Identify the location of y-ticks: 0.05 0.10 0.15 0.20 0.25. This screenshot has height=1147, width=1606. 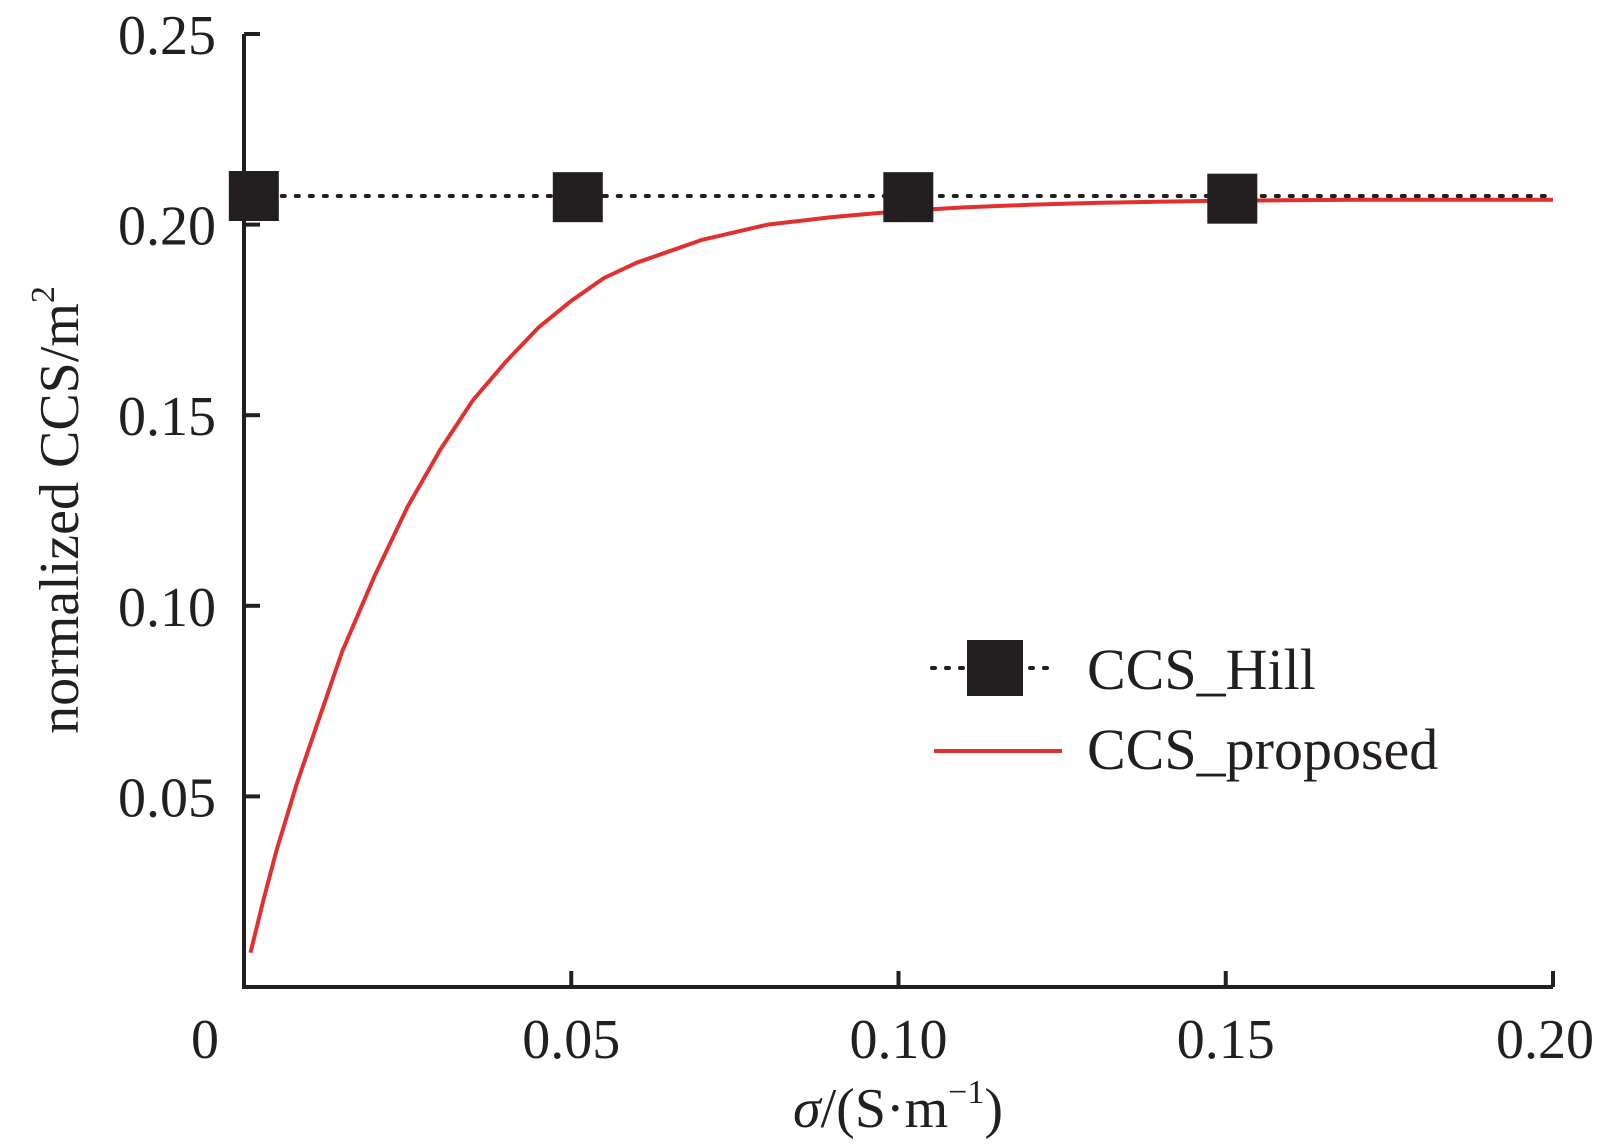
(189, 417).